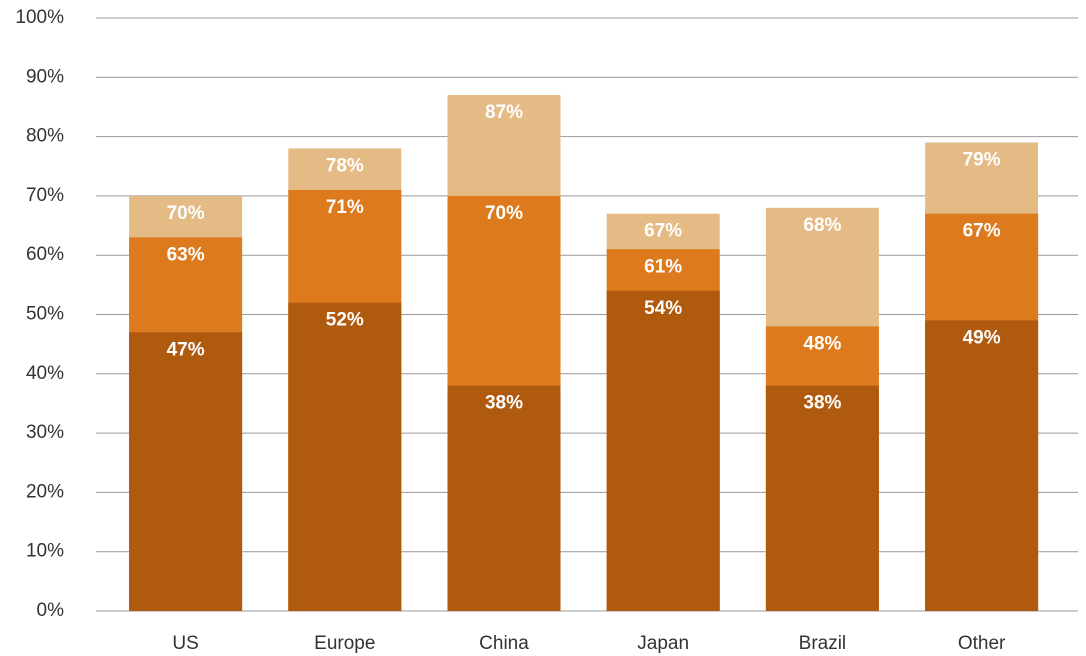 Image resolution: width=1086 pixels, height=656 pixels. What do you see at coordinates (345, 165) in the screenshot?
I see `value-label: 78%` at bounding box center [345, 165].